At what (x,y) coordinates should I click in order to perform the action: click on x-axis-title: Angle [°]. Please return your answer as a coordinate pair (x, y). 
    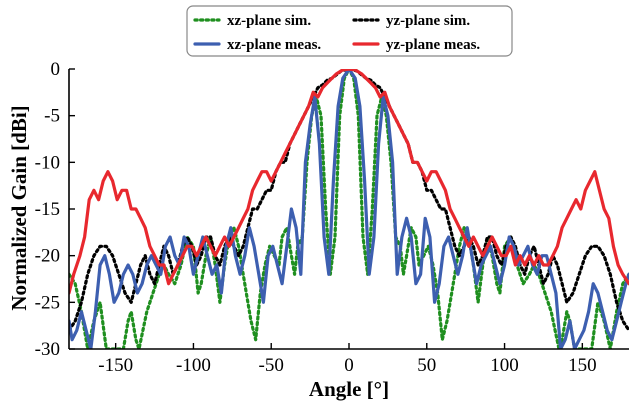
    Looking at the image, I should click on (349, 389).